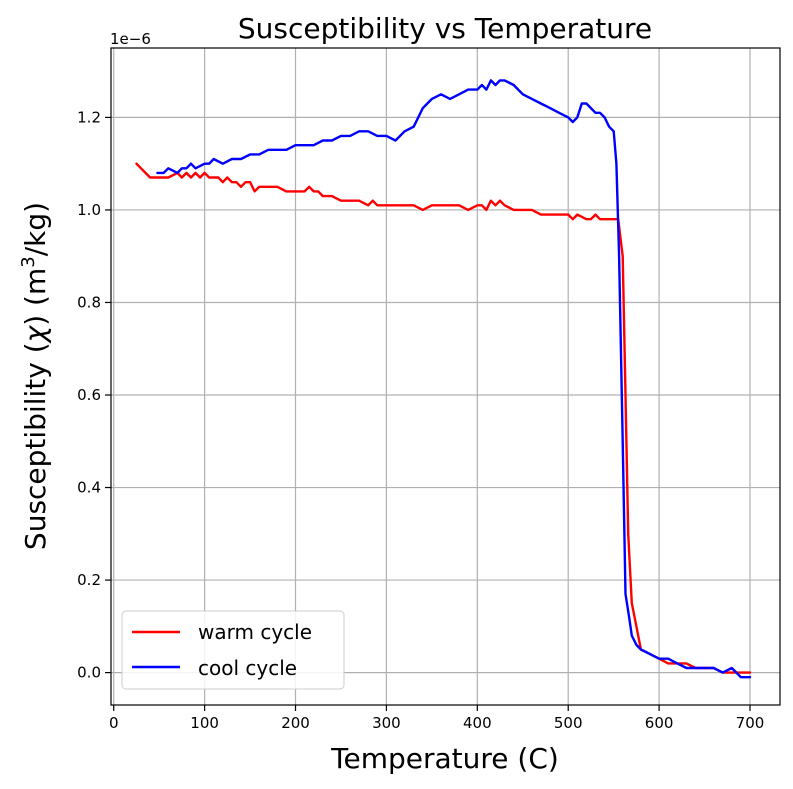 The image size is (793, 789). I want to click on x-tick-label: 100, so click(204, 723).